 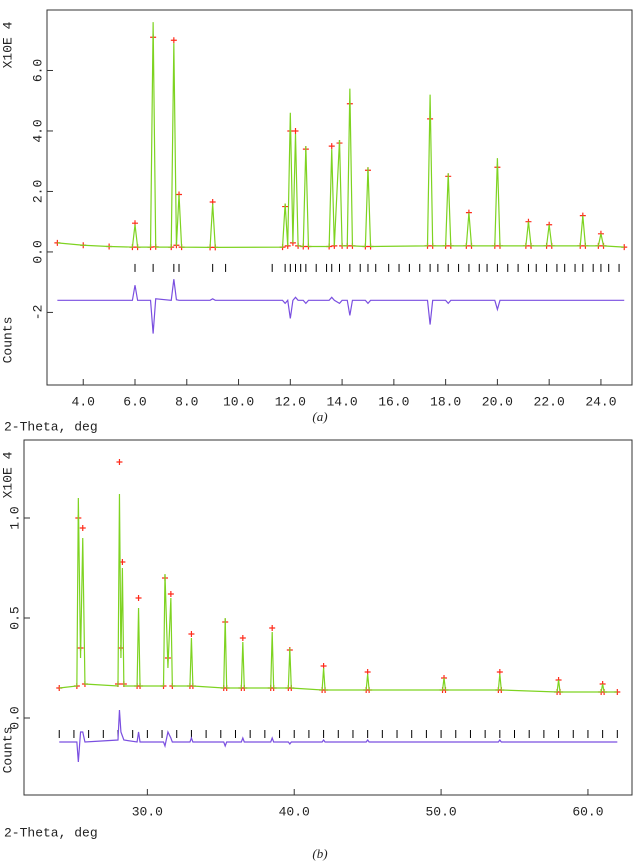 I want to click on x-tick-label: 16.0, so click(x=393, y=401).